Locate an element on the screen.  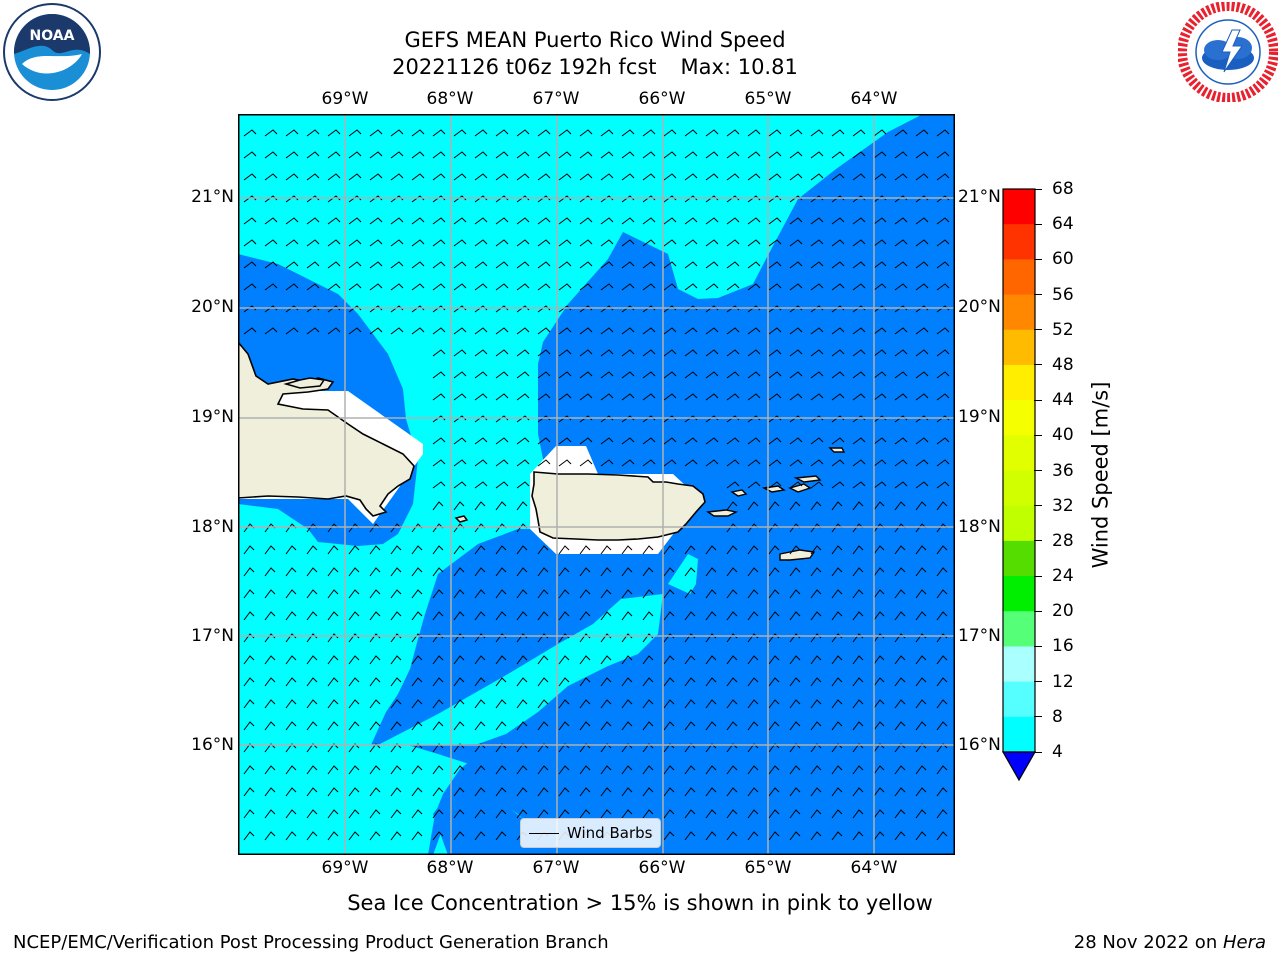
tortola-island is located at coordinates (807, 479).